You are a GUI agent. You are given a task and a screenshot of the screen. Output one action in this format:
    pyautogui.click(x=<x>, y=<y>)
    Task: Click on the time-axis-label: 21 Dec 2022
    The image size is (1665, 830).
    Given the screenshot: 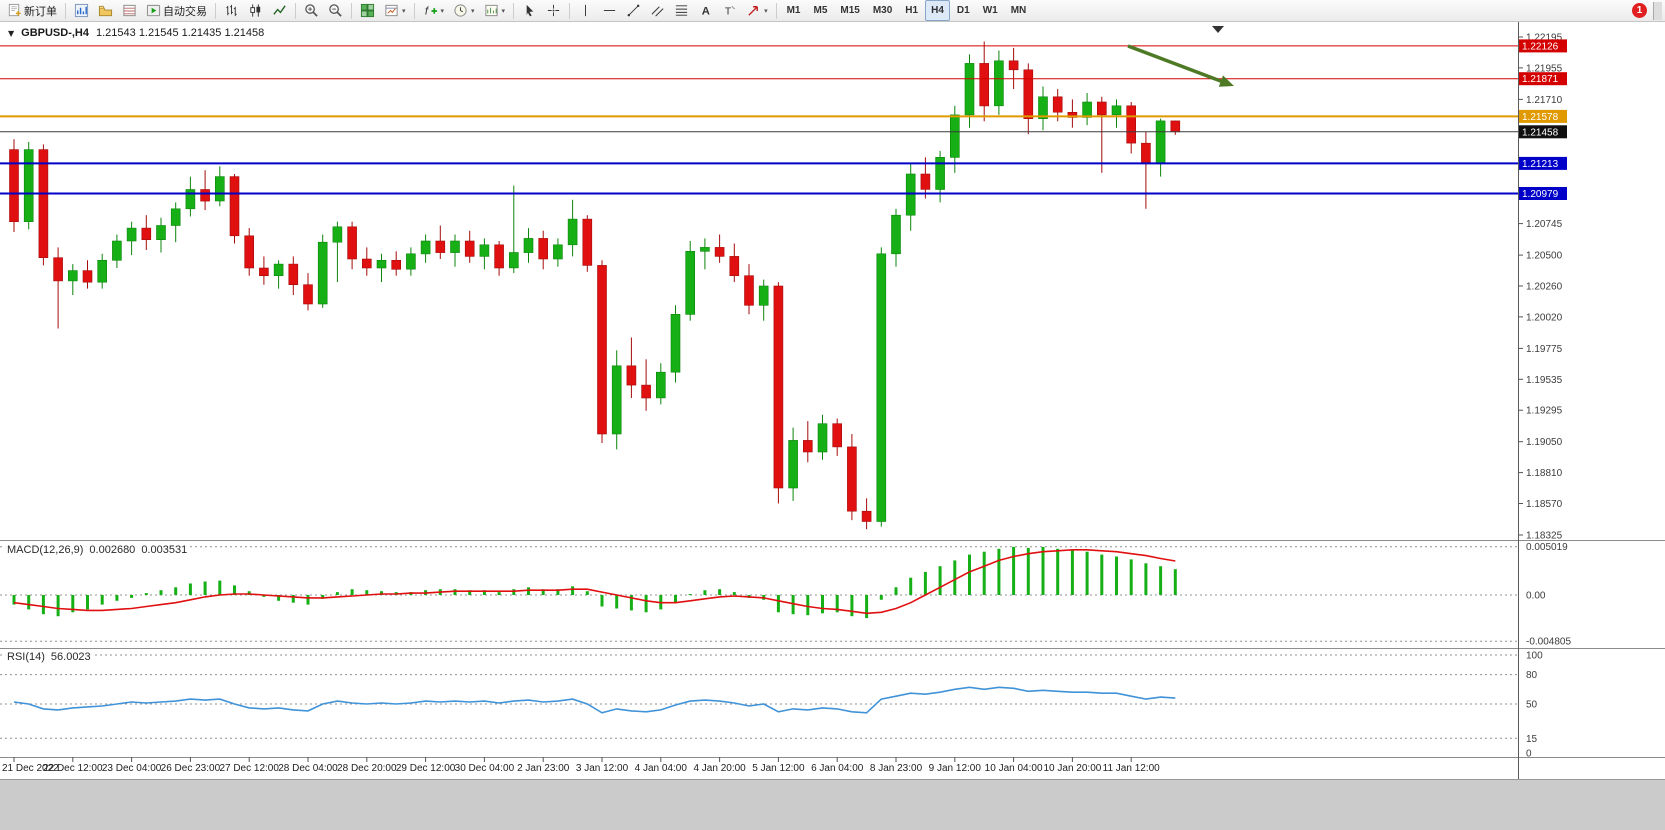 What is the action you would take?
    pyautogui.click(x=30, y=768)
    